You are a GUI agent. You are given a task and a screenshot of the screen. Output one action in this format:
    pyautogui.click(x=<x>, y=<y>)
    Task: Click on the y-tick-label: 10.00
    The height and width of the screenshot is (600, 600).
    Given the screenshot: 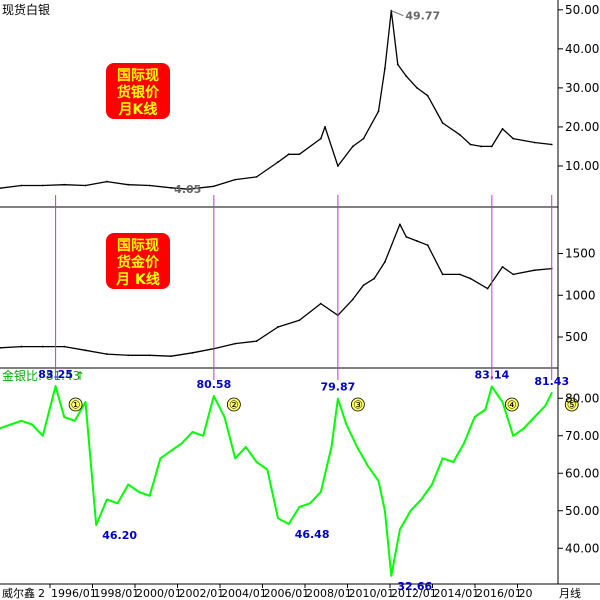 What is the action you would take?
    pyautogui.click(x=582, y=166)
    